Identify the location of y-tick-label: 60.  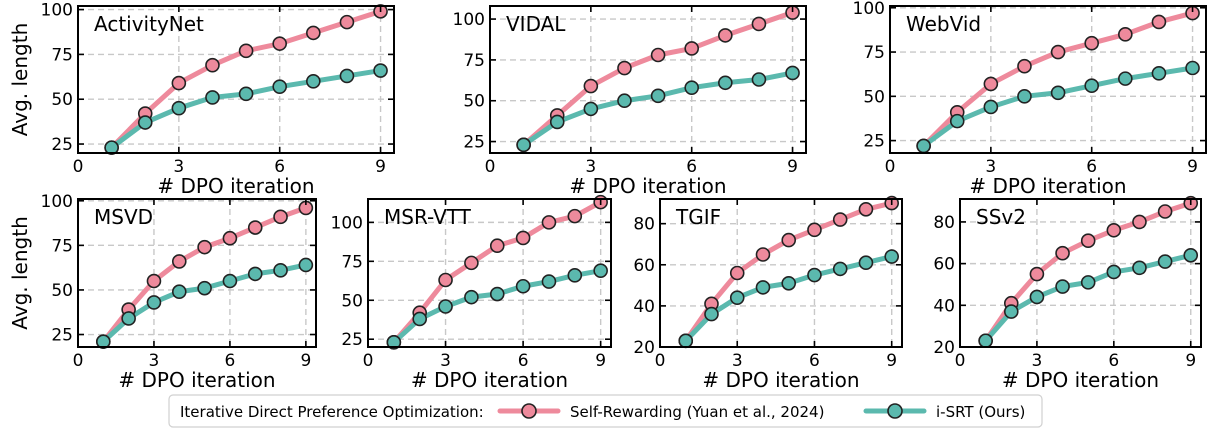
(644, 266).